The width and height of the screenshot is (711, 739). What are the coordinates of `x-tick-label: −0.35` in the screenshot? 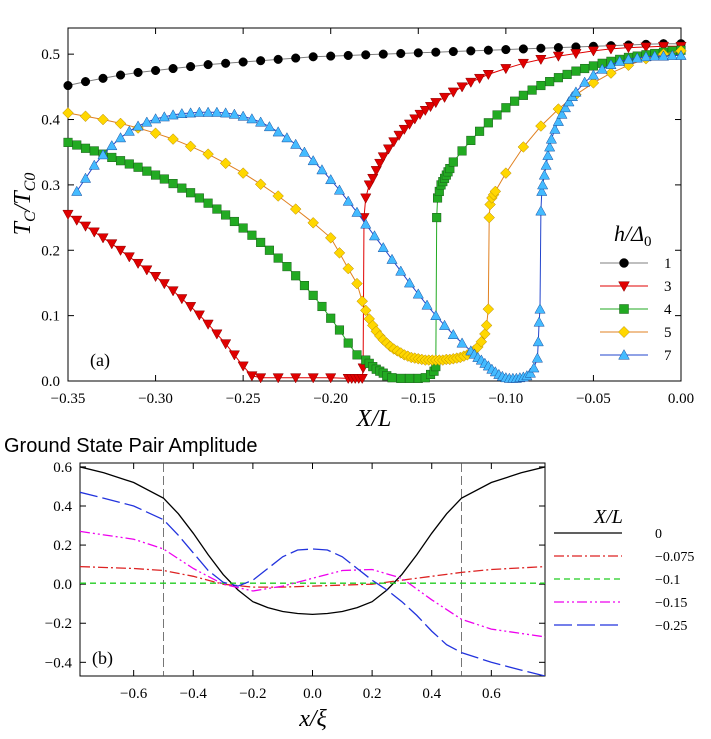 It's located at (68, 399).